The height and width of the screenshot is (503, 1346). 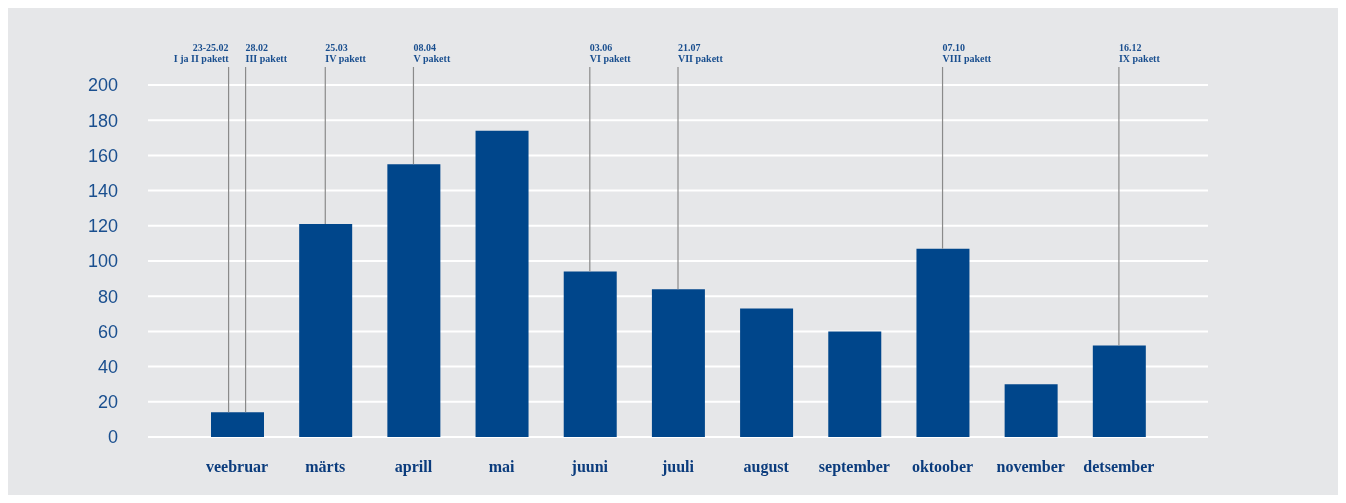 I want to click on x-tick-label: märts, so click(x=325, y=467).